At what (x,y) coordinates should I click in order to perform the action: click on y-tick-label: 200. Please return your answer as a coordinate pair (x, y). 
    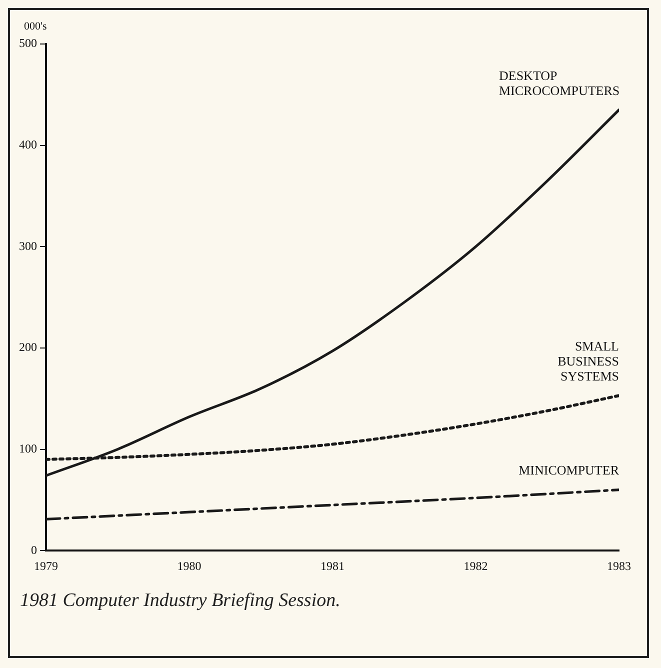
    Looking at the image, I should click on (28, 347).